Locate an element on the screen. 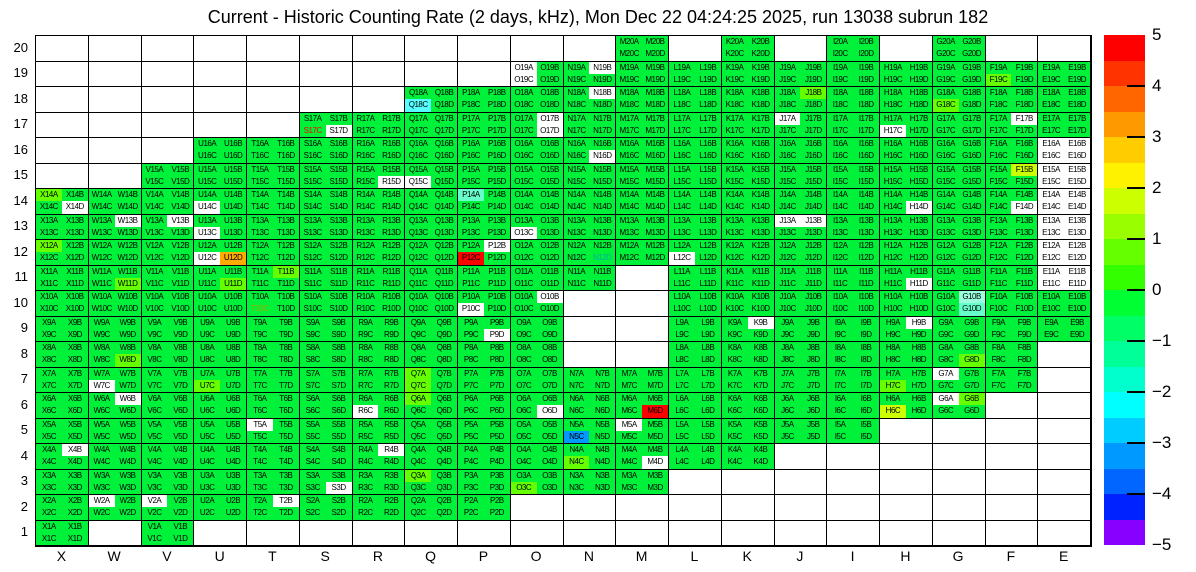 The image size is (1196, 572). quad-G10B: G10B is located at coordinates (971, 297).